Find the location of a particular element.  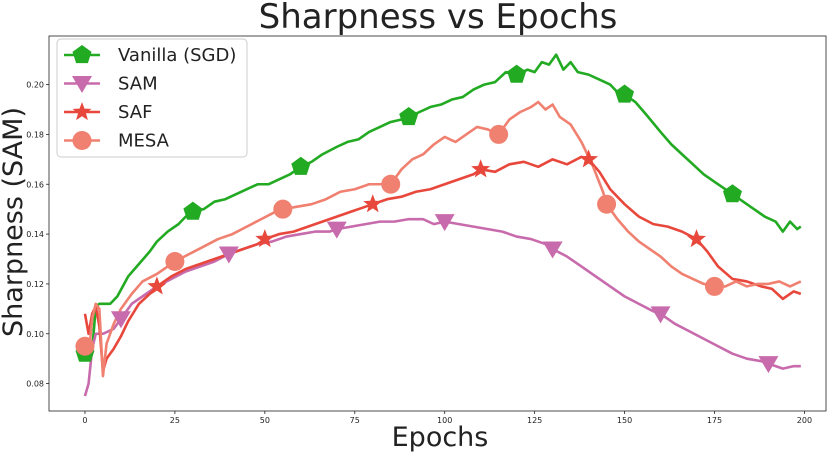

x-tick-label: 175 is located at coordinates (714, 420).